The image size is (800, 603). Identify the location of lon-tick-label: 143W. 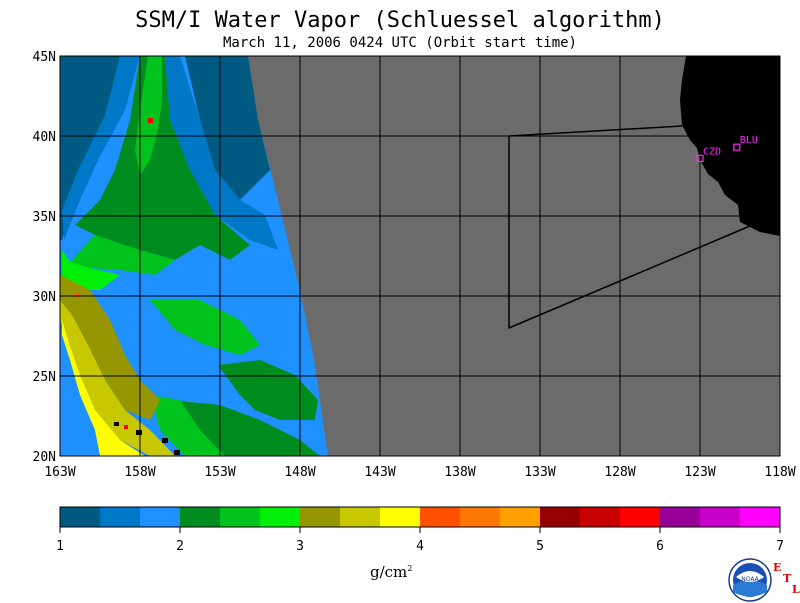
(379, 472).